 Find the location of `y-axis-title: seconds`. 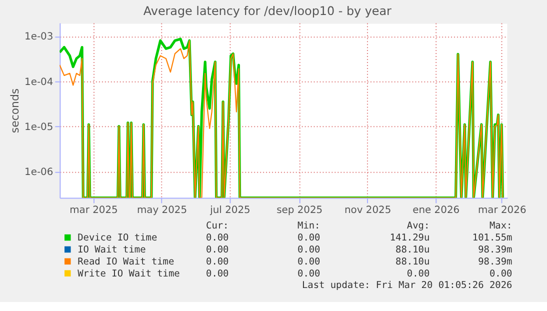

y-axis-title: seconds is located at coordinates (15, 111).